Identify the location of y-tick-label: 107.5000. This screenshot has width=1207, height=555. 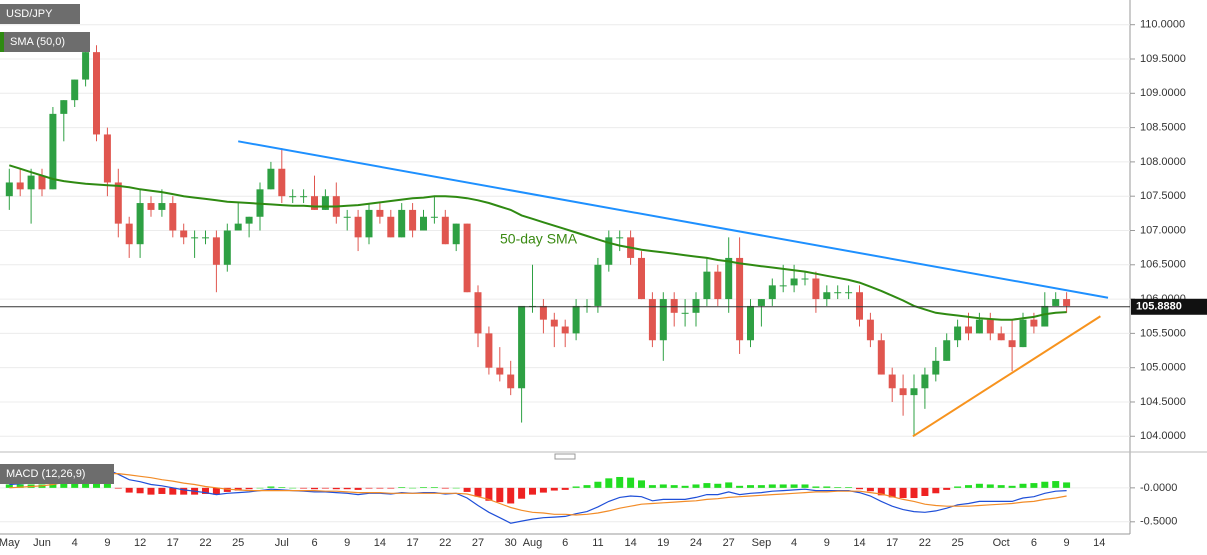
(1163, 196).